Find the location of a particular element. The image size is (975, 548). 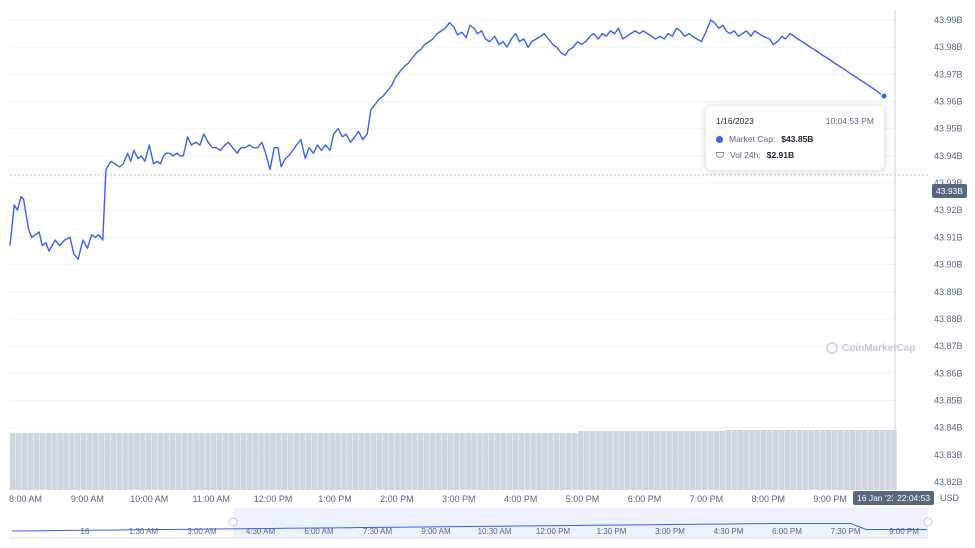

x-tick-label: 4:00 PM is located at coordinates (521, 499).